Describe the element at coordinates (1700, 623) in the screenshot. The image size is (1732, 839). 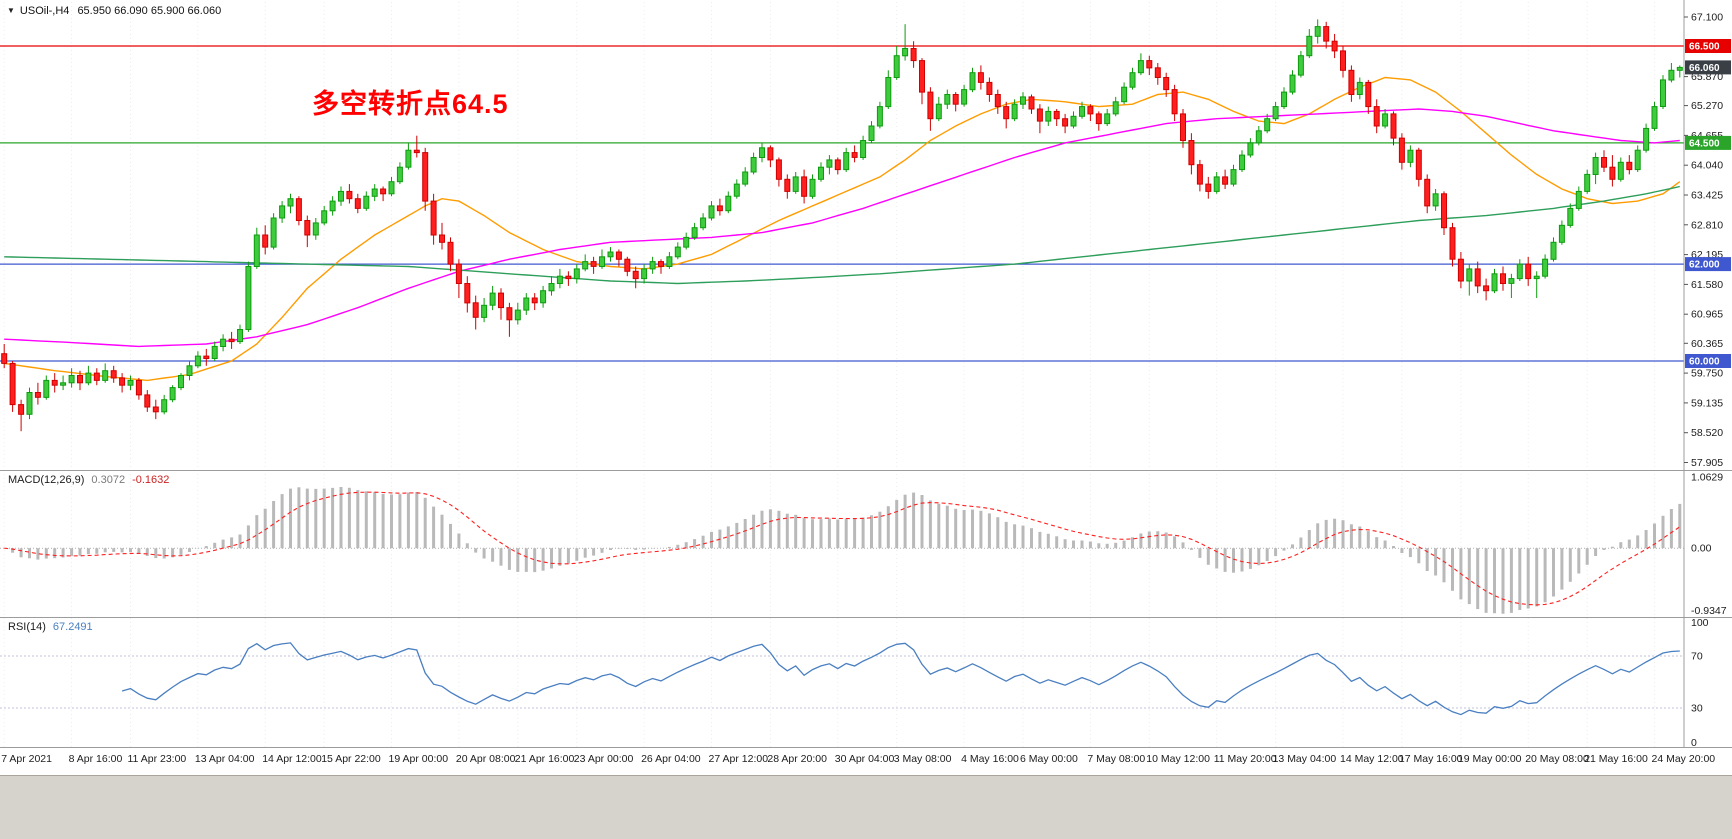
I see `rsi-tick-label: 100` at that location.